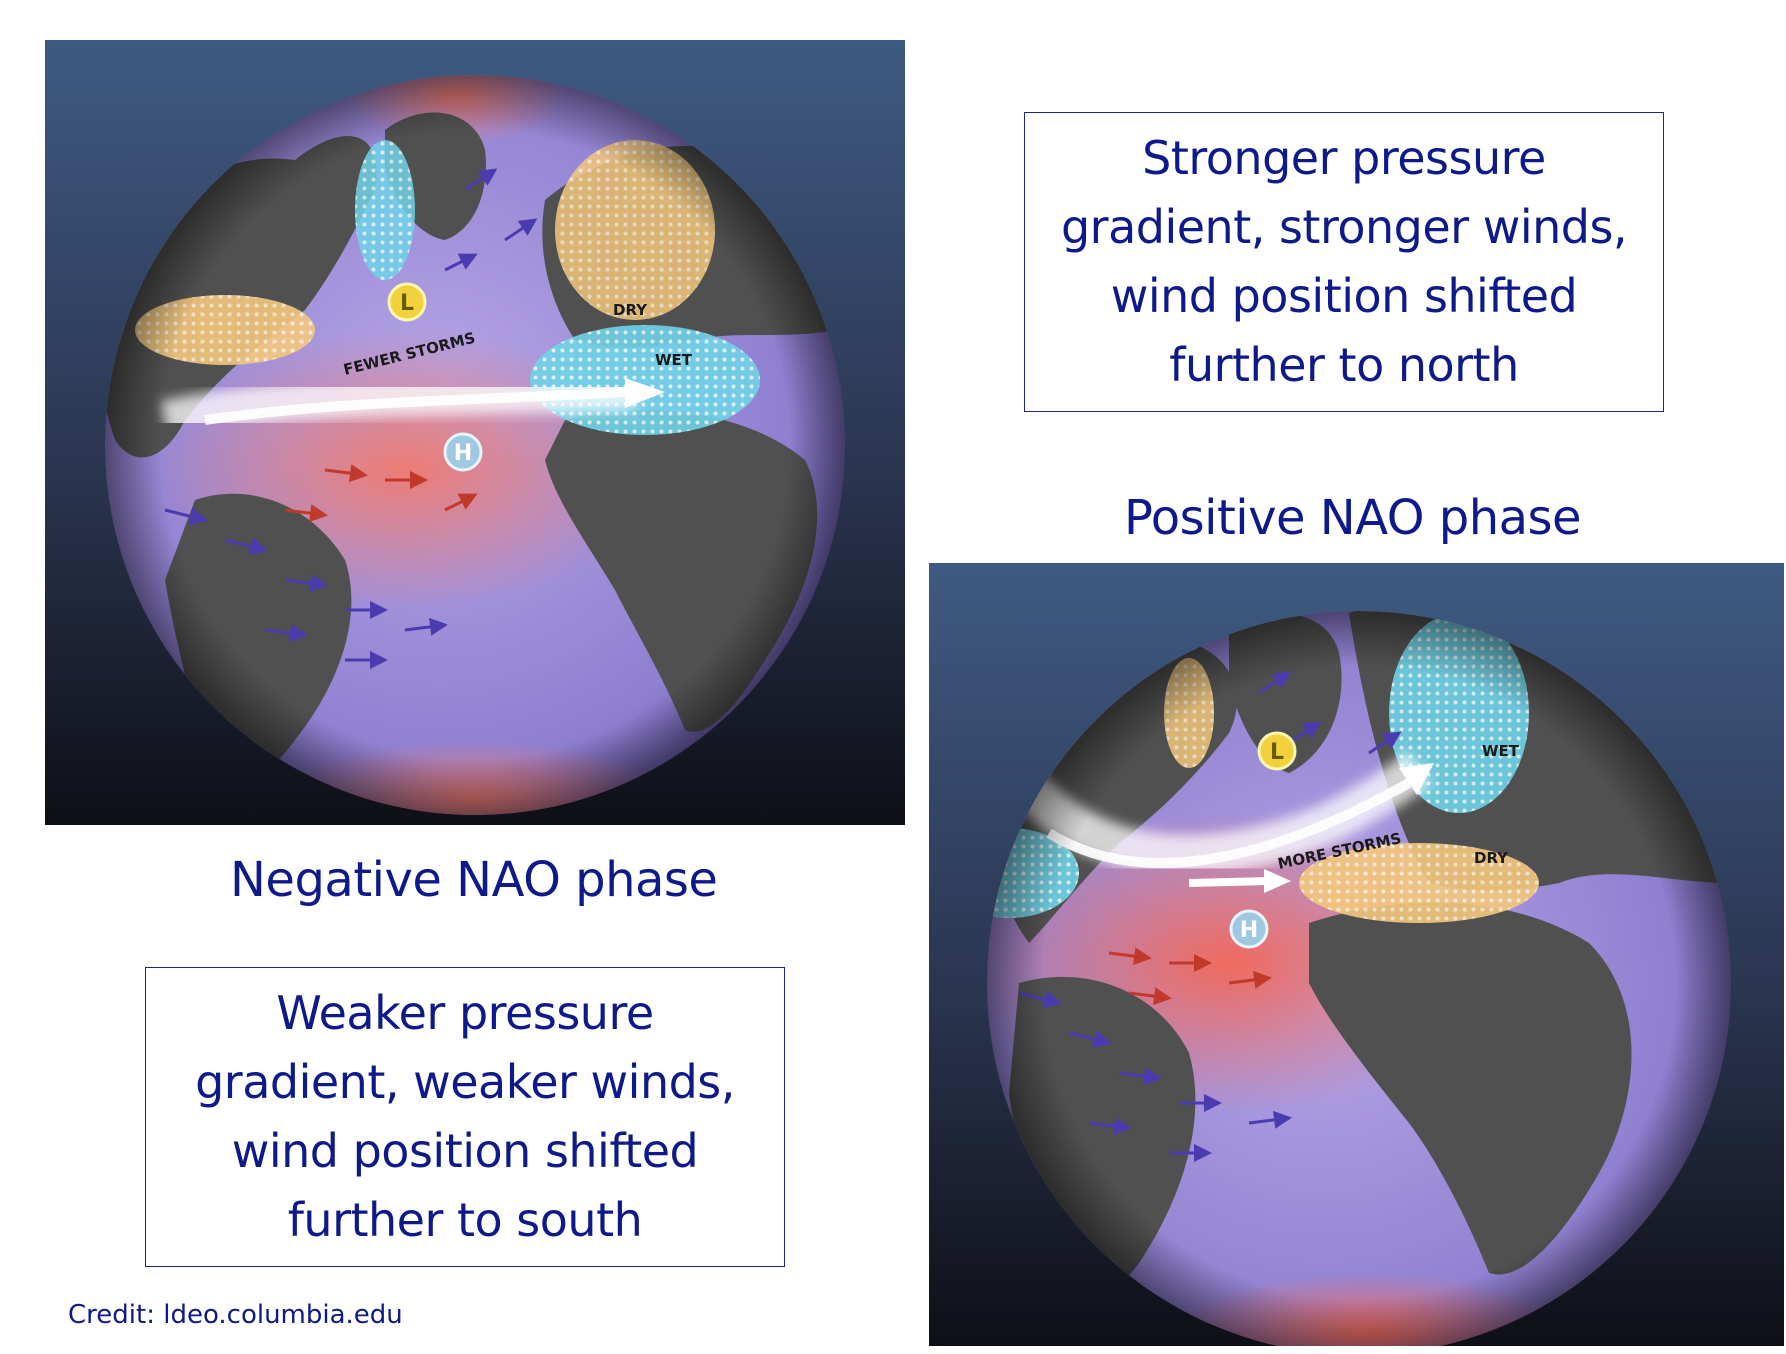 The width and height of the screenshot is (1786, 1354). What do you see at coordinates (1344, 227) in the screenshot?
I see `description-line: gradient, stronger winds,` at bounding box center [1344, 227].